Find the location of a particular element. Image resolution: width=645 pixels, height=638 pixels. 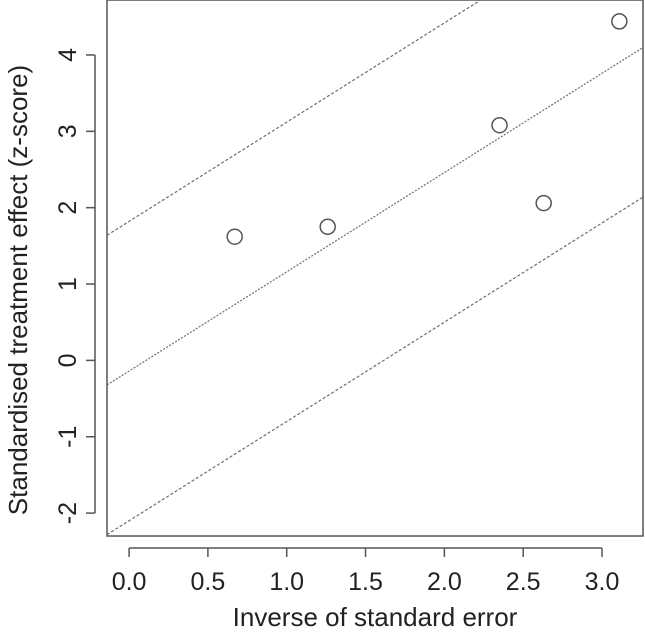

x-tick-label: 2.0 is located at coordinates (444, 582).